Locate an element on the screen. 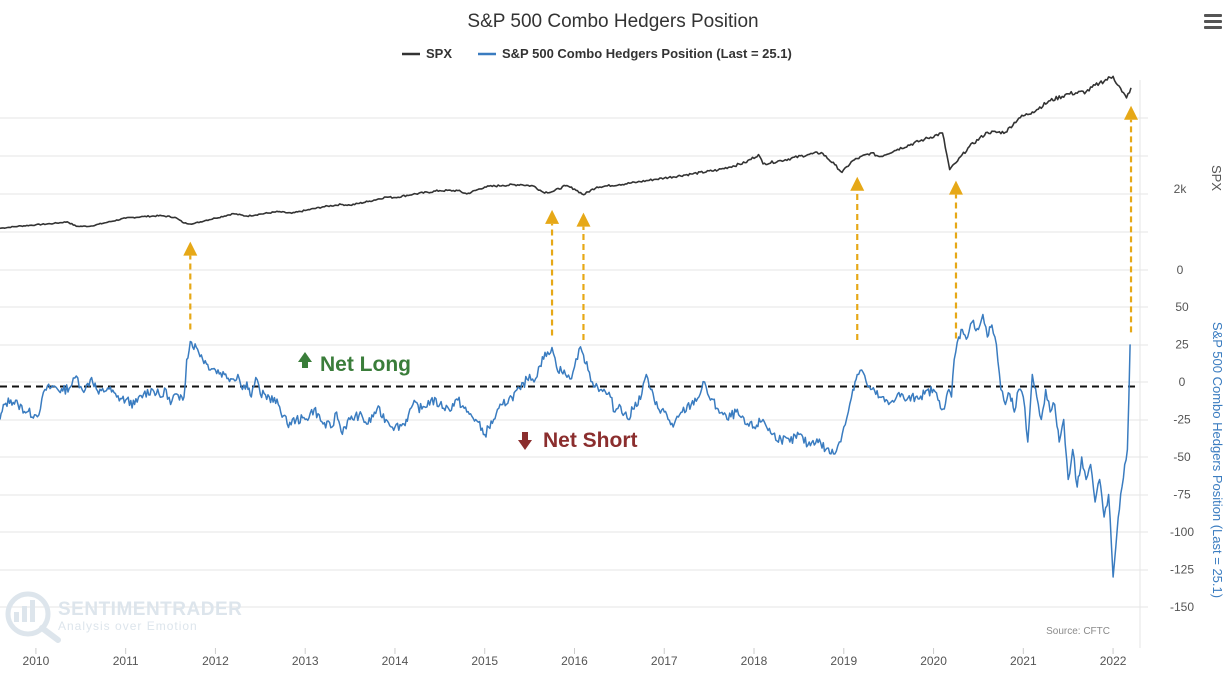  hedgers-tick-label: -125 is located at coordinates (1182, 570).